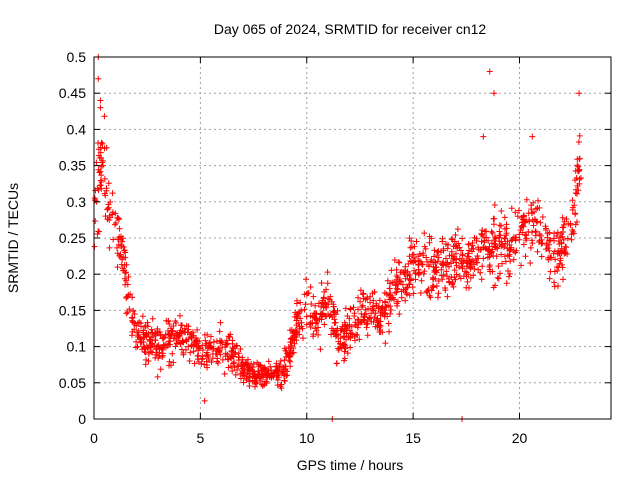 Image resolution: width=640 pixels, height=480 pixels. Describe the element at coordinates (13, 238) in the screenshot. I see `y-axis-label: SRMTID / TECUs` at that location.